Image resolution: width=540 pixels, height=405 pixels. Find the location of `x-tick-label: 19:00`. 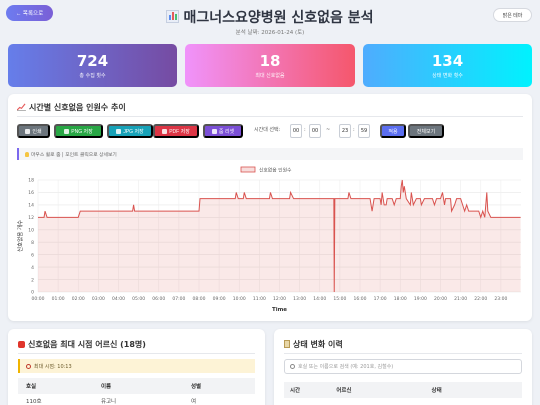

x-tick-label: 19:00 is located at coordinates (420, 299).